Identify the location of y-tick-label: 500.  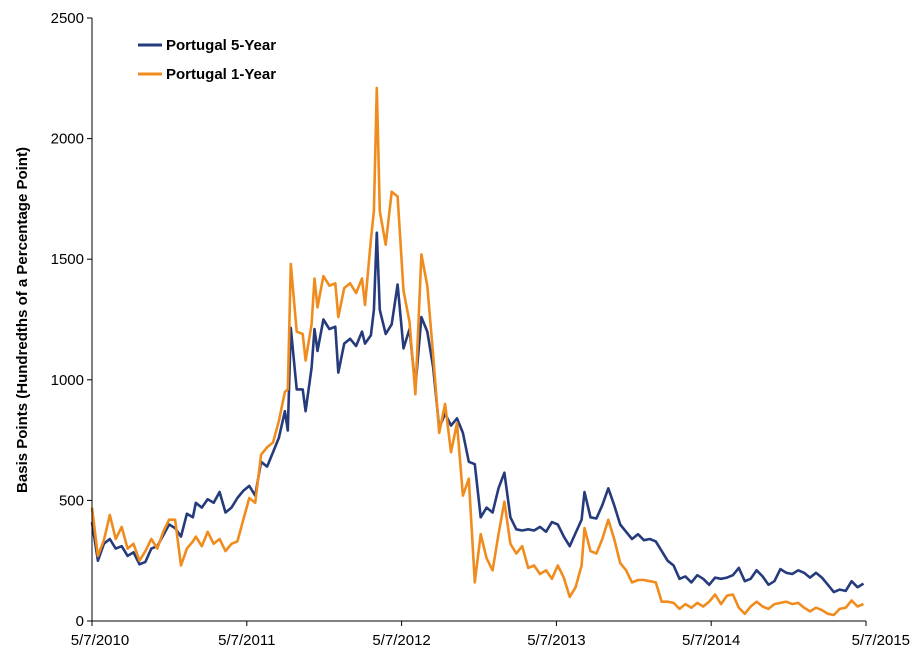
(71, 500).